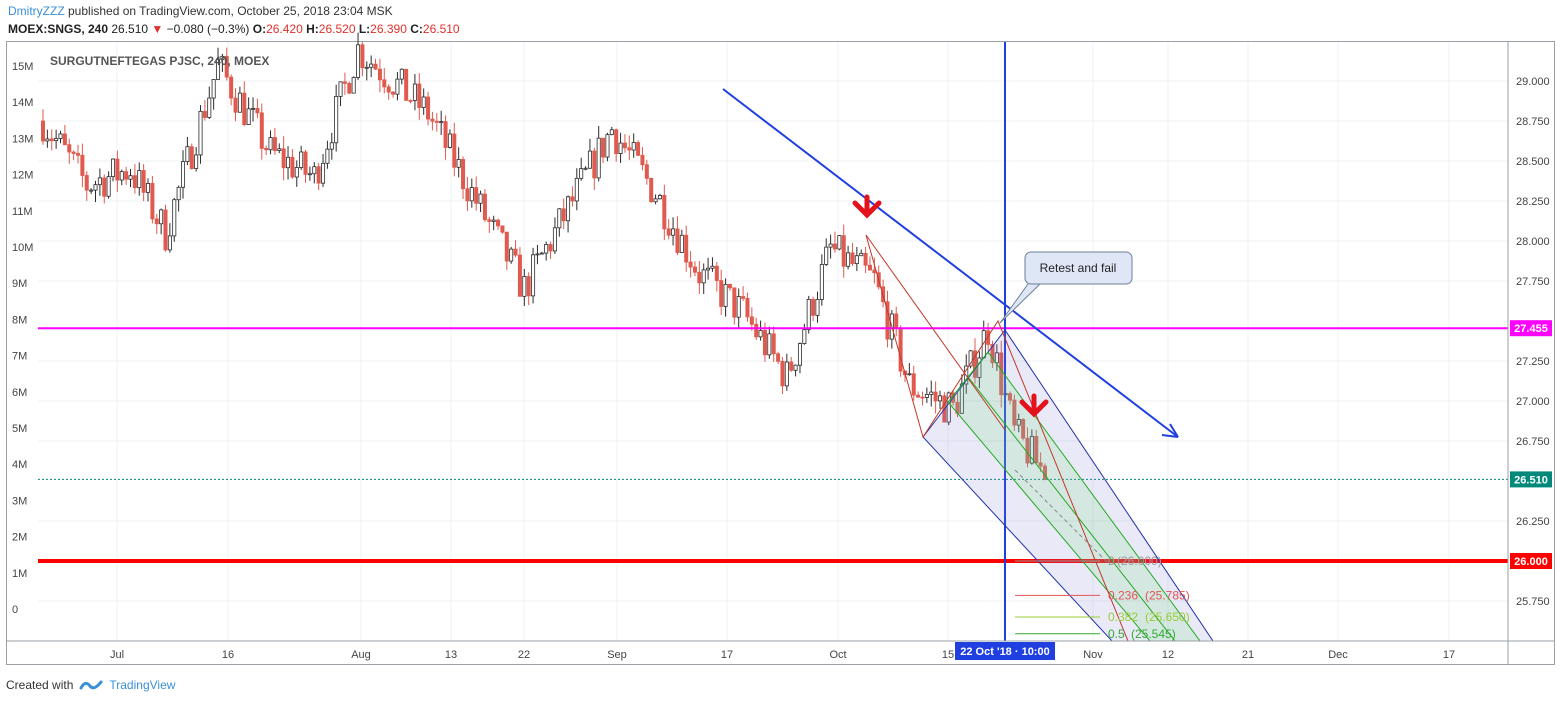 This screenshot has height=703, width=1560. What do you see at coordinates (19, 538) in the screenshot?
I see `volume-tick-label: 2M` at bounding box center [19, 538].